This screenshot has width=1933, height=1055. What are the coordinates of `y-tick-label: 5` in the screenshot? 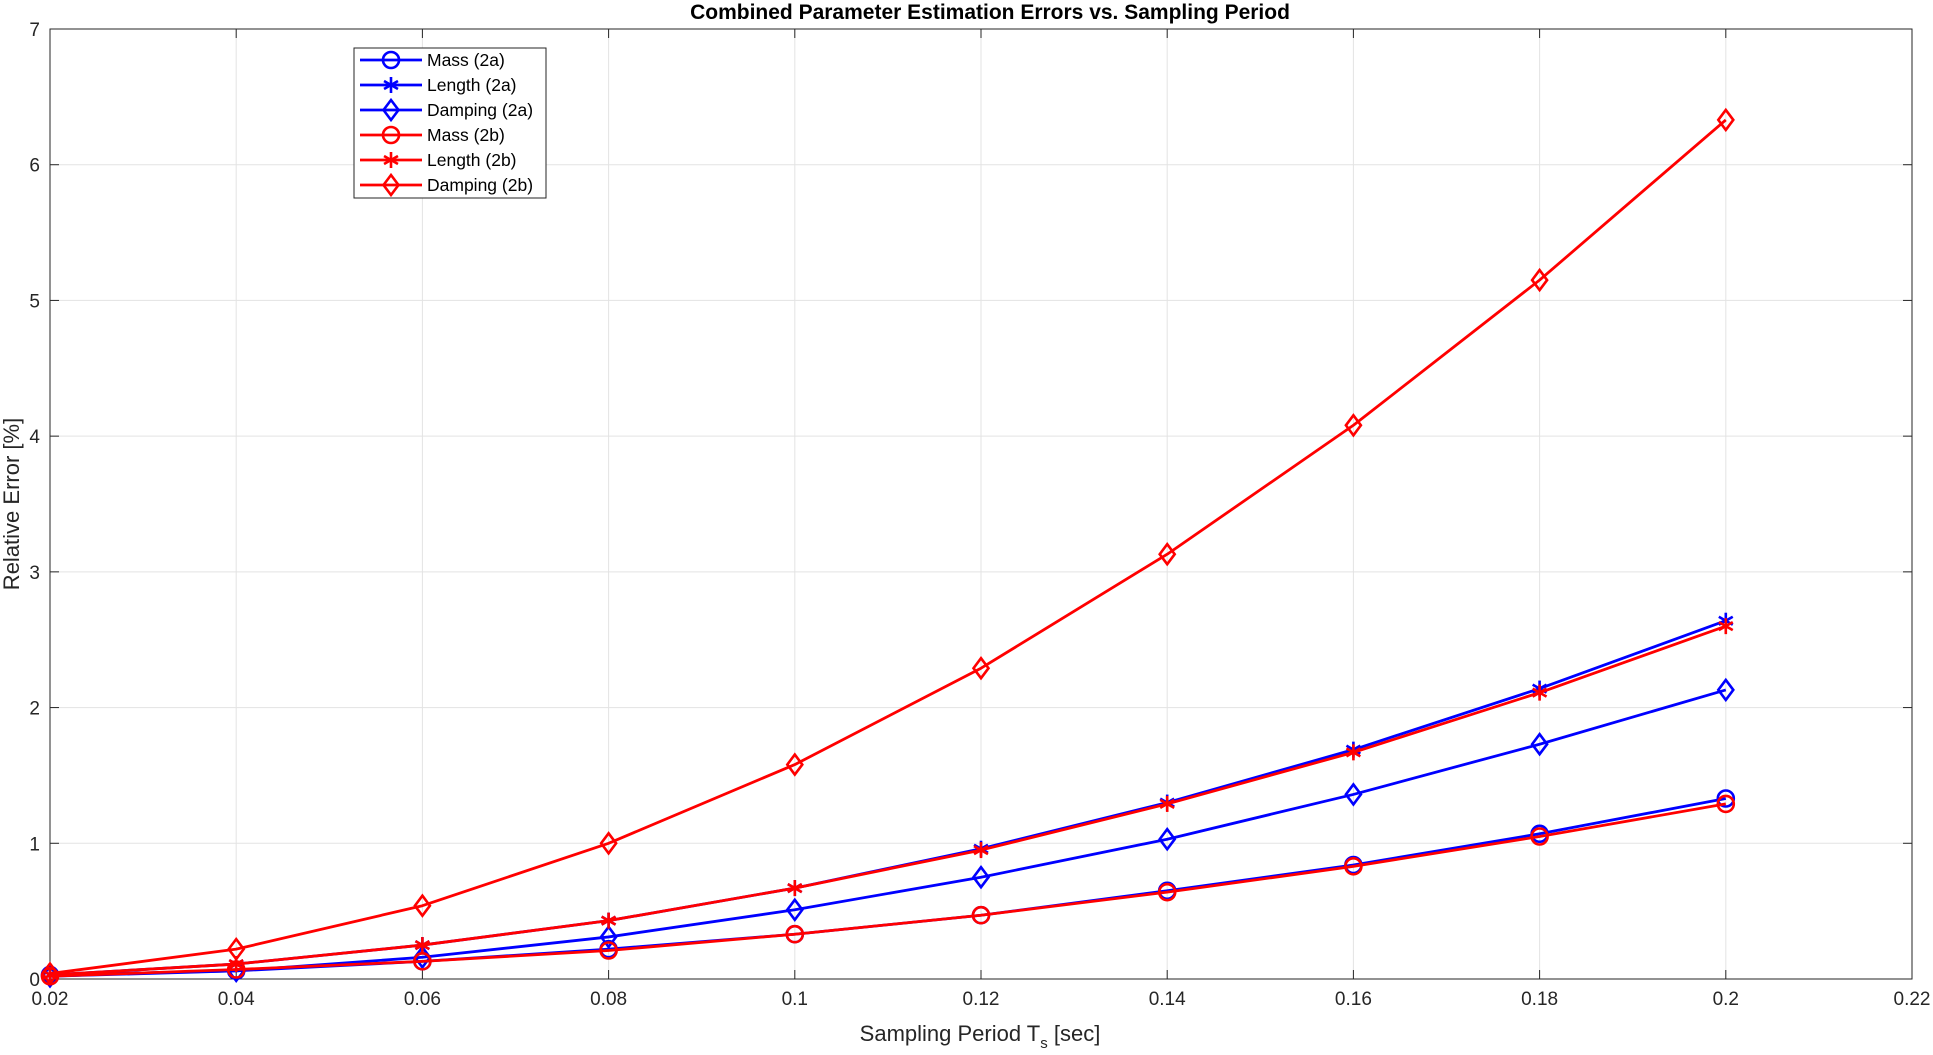 It's located at (34, 301).